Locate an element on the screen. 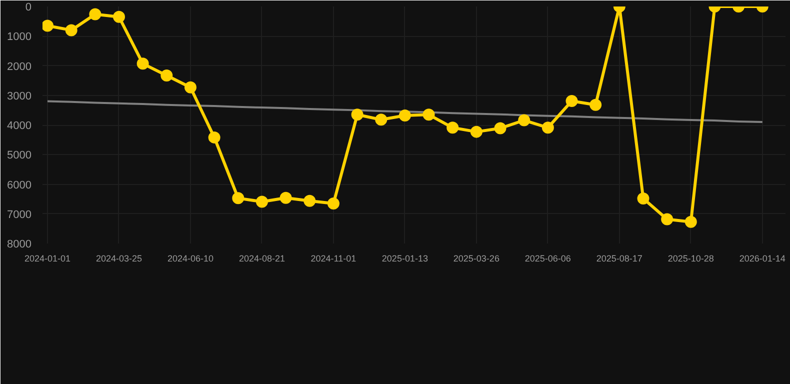 This screenshot has width=790, height=384. x-tick-label: 2024-08-21 is located at coordinates (261, 259).